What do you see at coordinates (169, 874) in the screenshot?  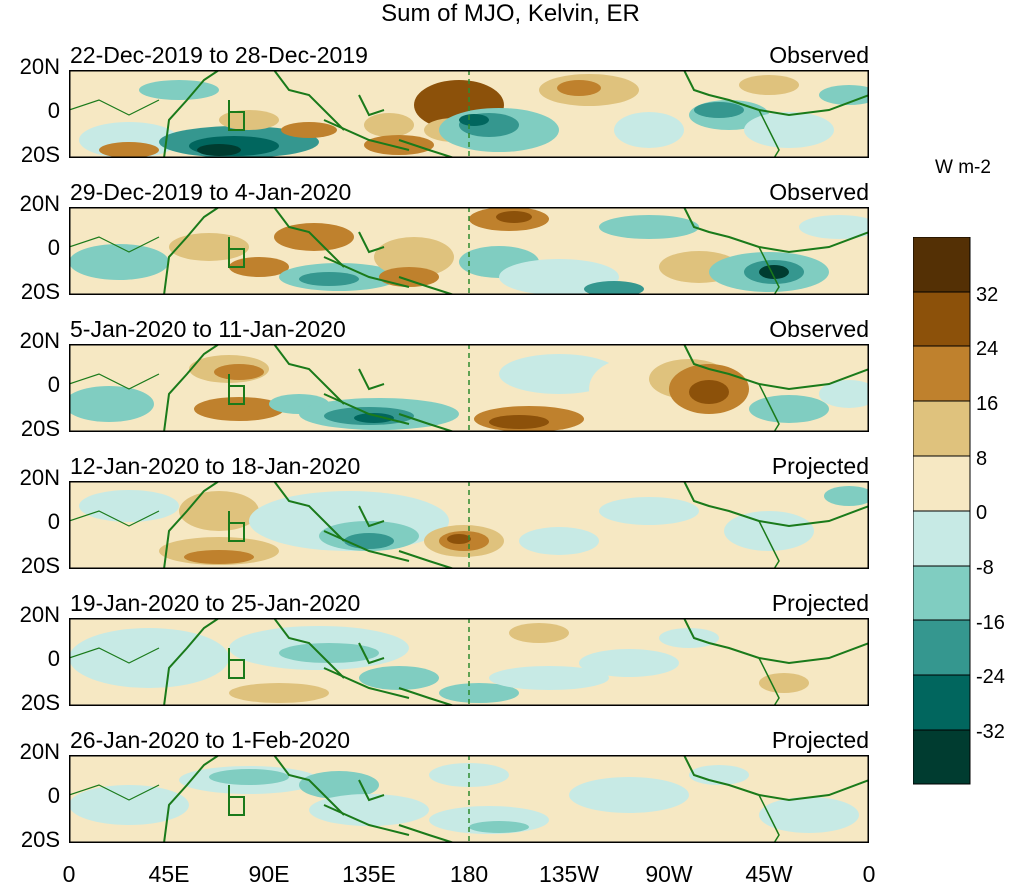 I see `lon-label: 45E` at bounding box center [169, 874].